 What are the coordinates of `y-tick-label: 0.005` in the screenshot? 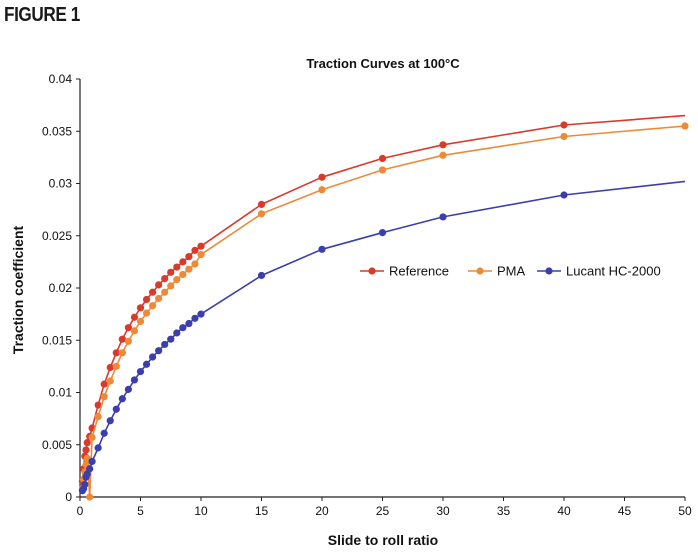 It's located at (57, 445).